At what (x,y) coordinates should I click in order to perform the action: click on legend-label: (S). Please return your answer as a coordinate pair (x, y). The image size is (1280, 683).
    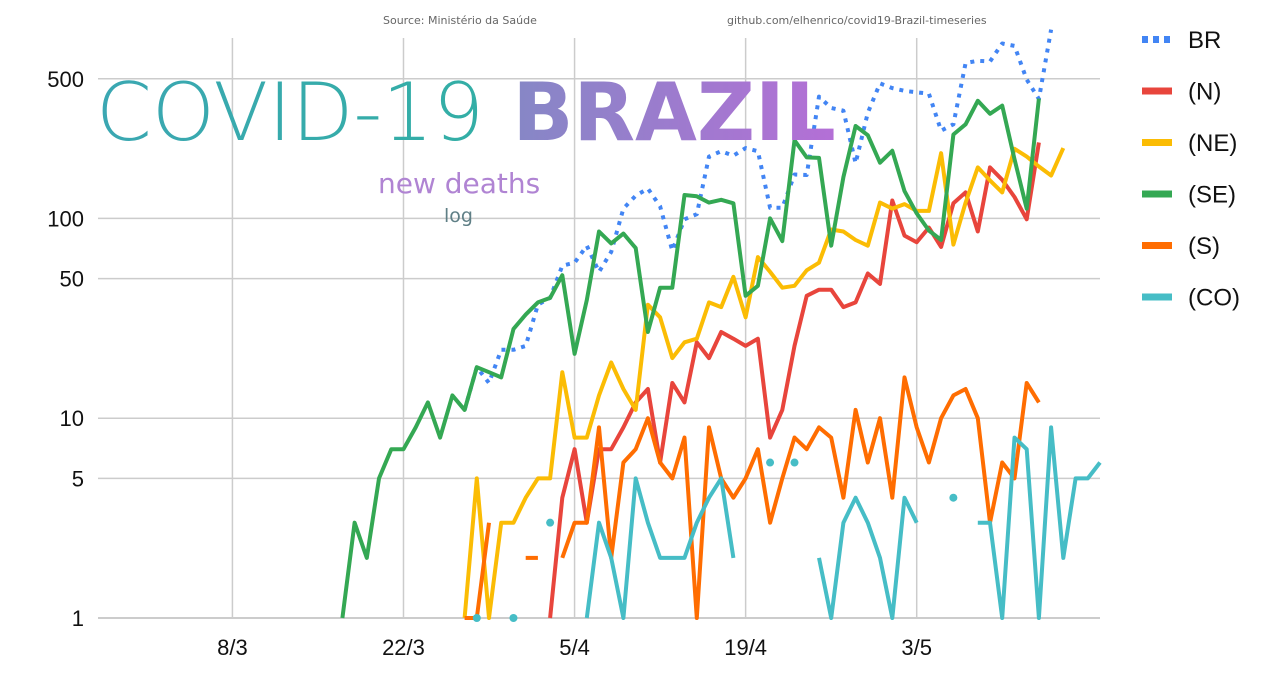
    Looking at the image, I should click on (1204, 246).